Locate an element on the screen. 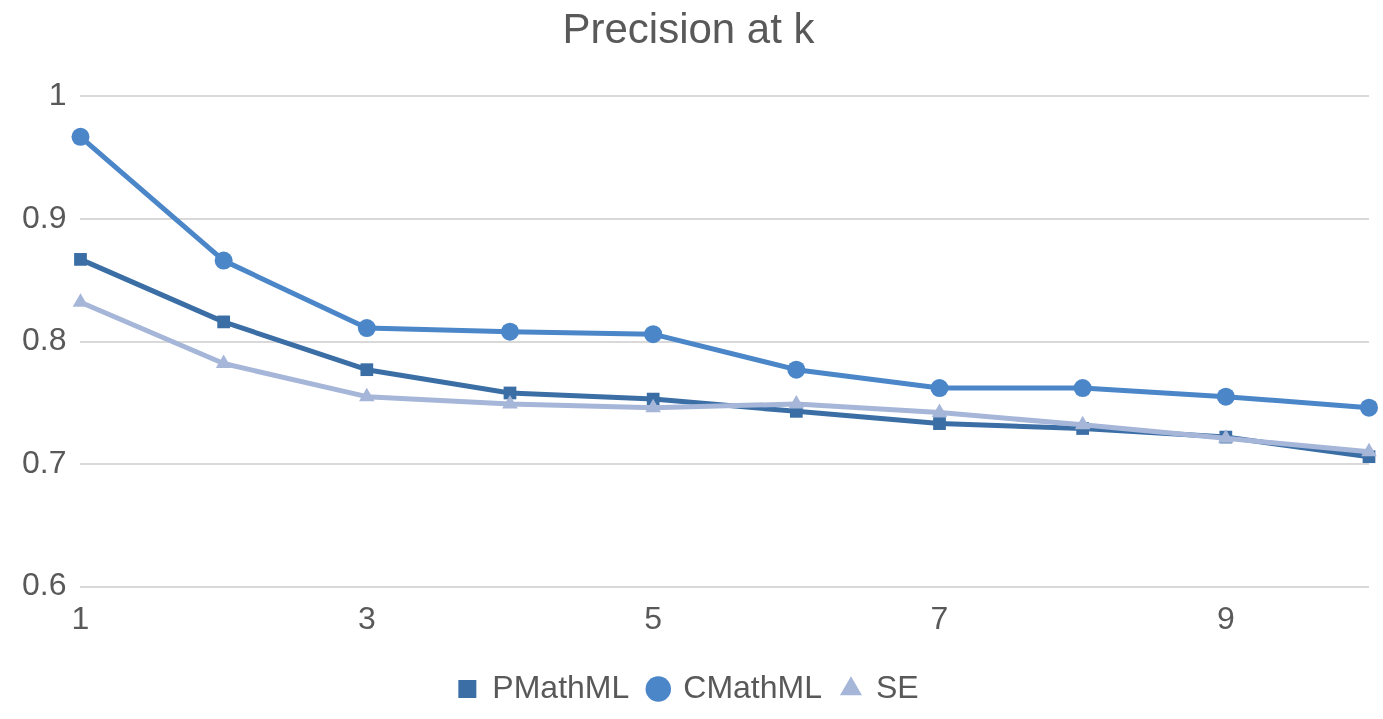 This screenshot has height=719, width=1383. legend-label: CMathML is located at coordinates (752, 686).